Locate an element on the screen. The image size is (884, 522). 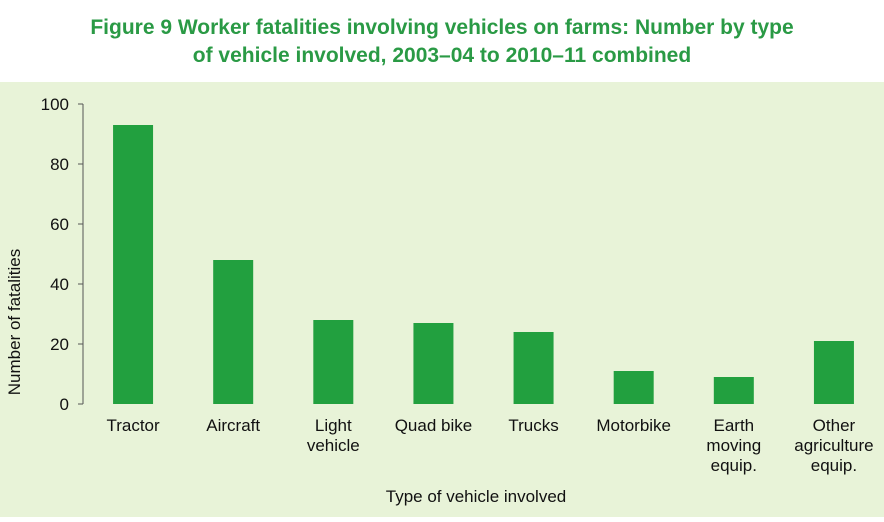
x-tick-label: Earth moving equip. is located at coordinates (733, 445).